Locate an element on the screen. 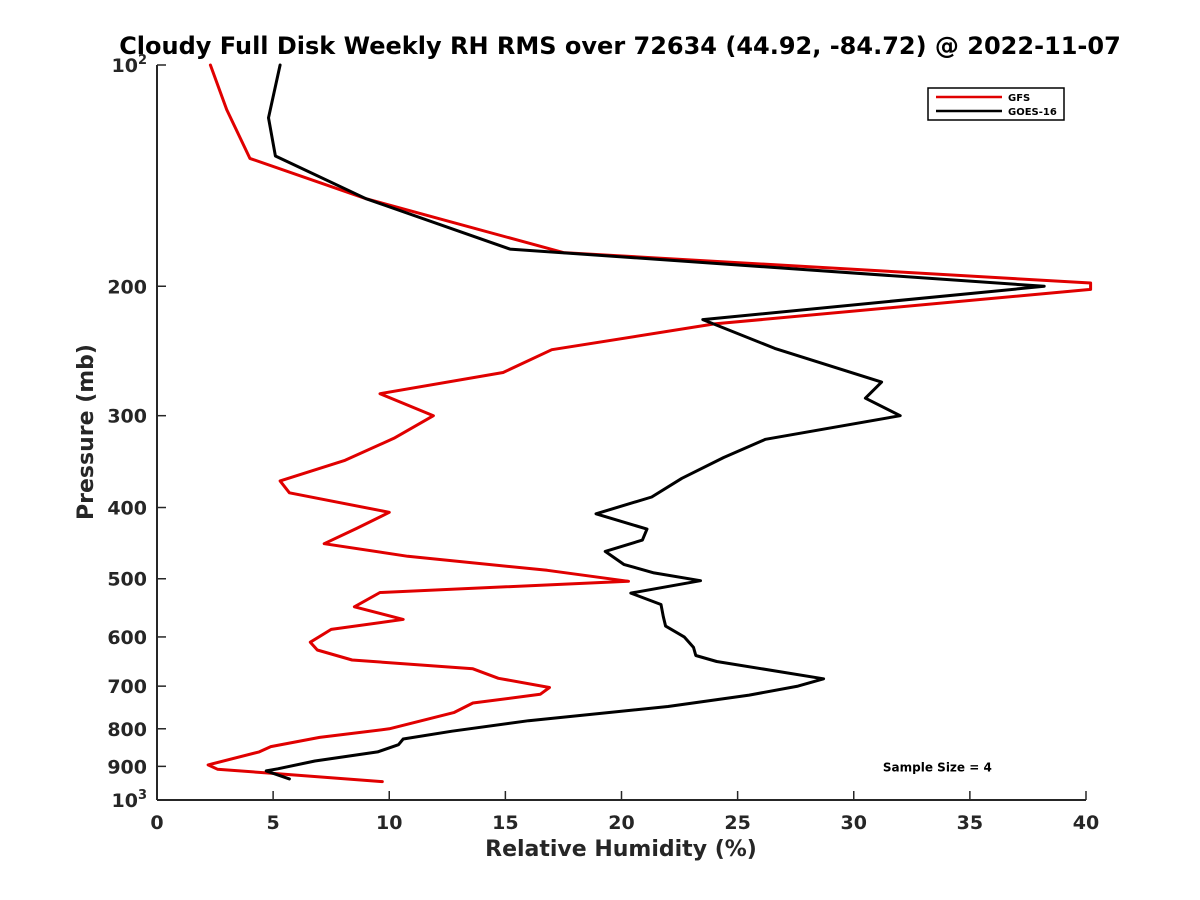 This screenshot has height=900, width=1200. y-tick-label: 500 is located at coordinates (127, 580).